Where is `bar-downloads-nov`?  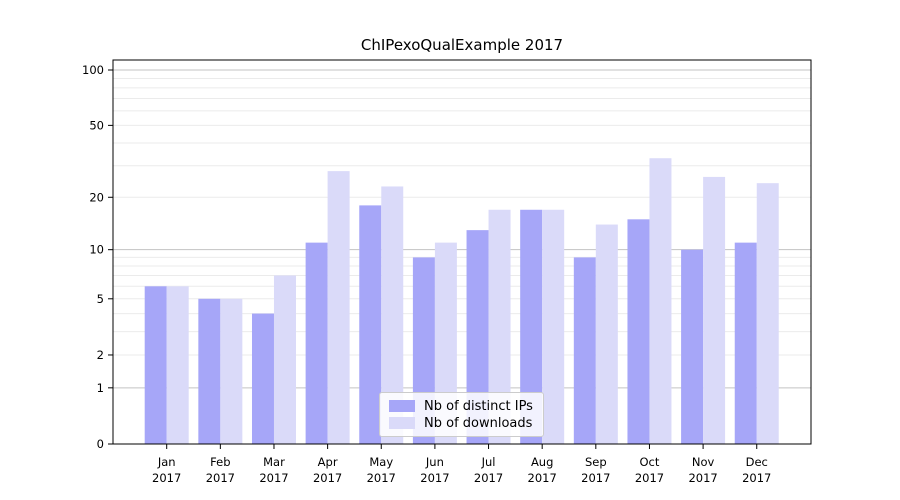
bar-downloads-nov is located at coordinates (714, 310).